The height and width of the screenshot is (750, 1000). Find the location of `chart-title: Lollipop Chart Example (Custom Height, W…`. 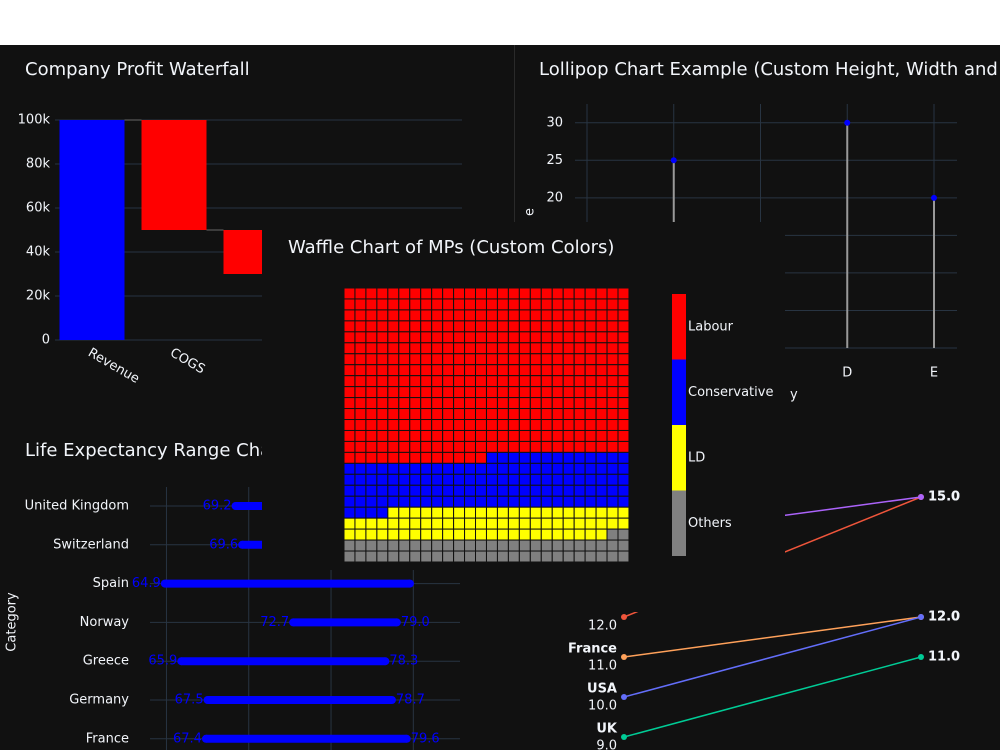

chart-title: Lollipop Chart Example (Custom Height, W… is located at coordinates (769, 69).